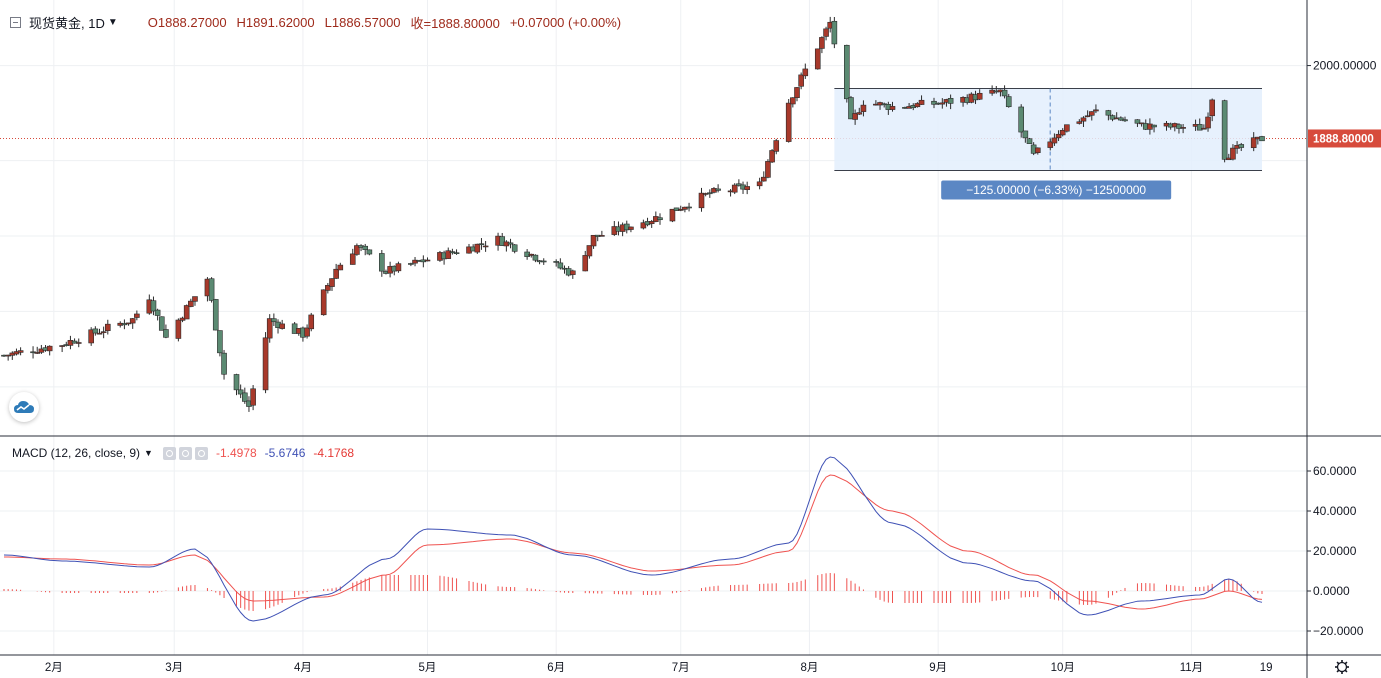  Describe the element at coordinates (362, 22) in the screenshot. I see `low-value: L1886.57000` at that location.